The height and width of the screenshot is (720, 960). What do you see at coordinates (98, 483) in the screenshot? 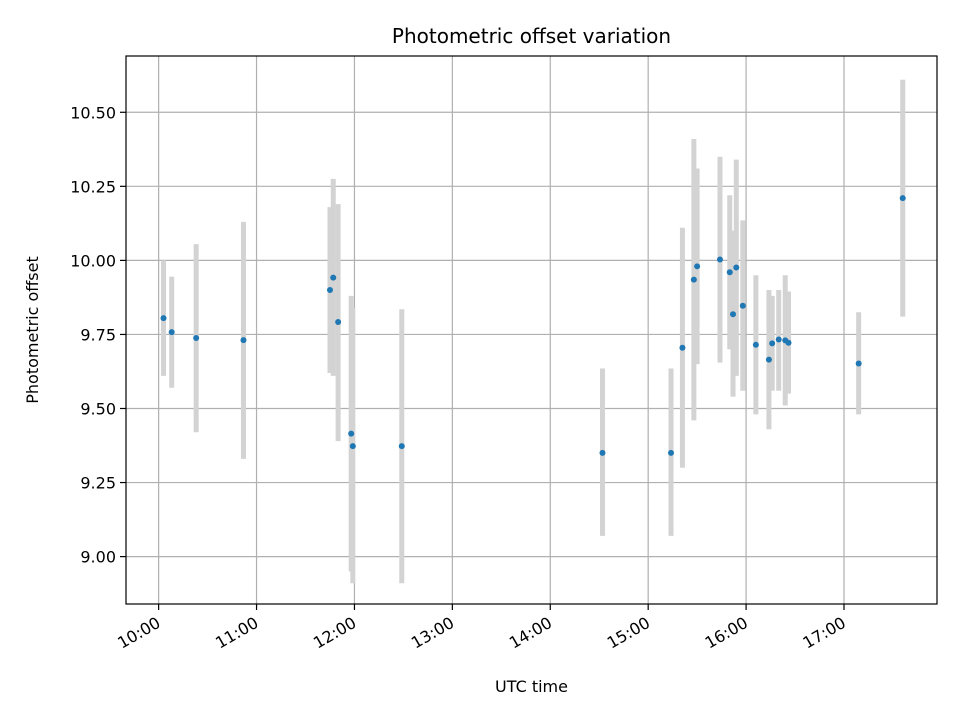
I see `y-tick-label: 9.25` at bounding box center [98, 483].